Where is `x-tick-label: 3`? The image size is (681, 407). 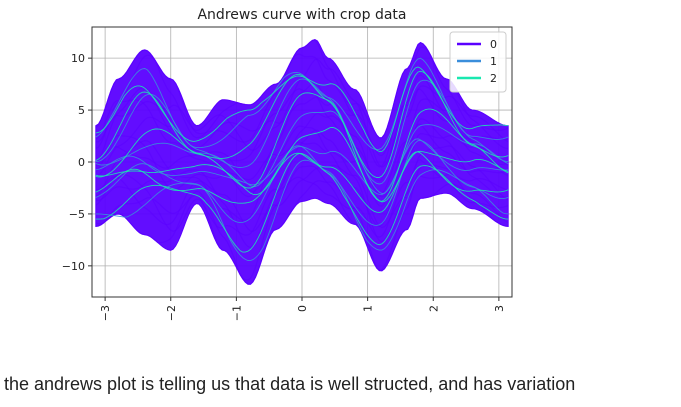
x-tick-label: 3 is located at coordinates (499, 308).